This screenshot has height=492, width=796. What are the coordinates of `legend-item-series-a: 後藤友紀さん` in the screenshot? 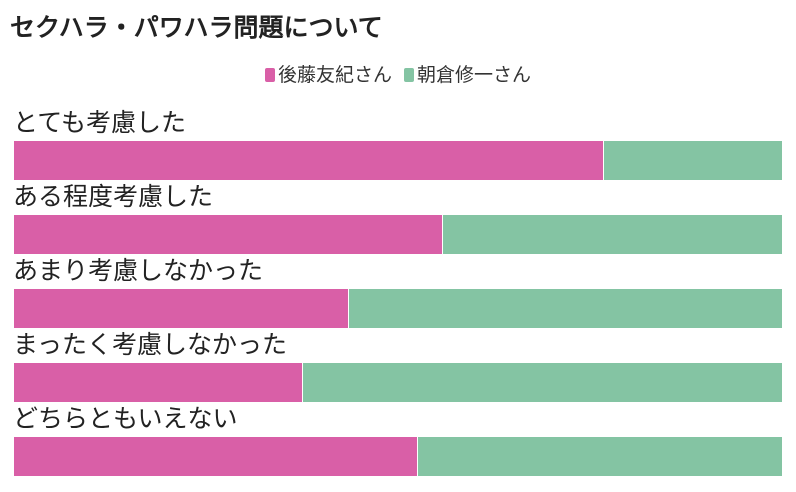 It's located at (328, 73).